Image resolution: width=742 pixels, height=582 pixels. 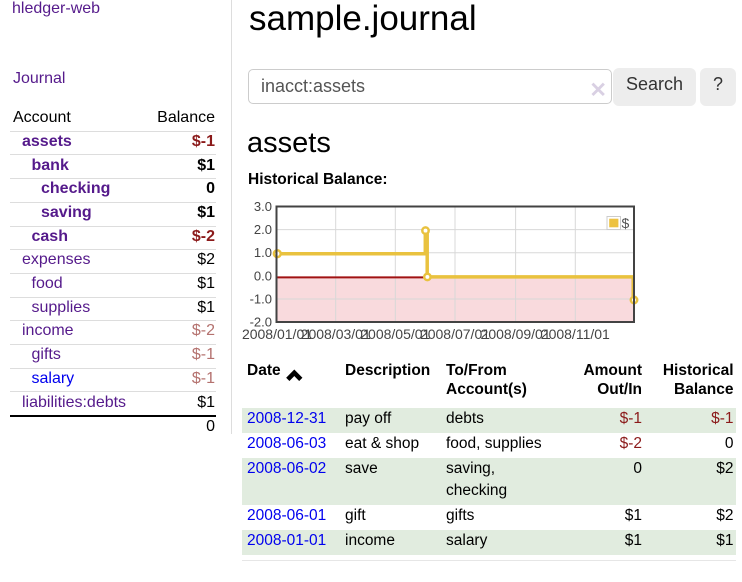 What do you see at coordinates (455, 334) in the screenshot?
I see `svg-text: 2008/07/01` at bounding box center [455, 334].